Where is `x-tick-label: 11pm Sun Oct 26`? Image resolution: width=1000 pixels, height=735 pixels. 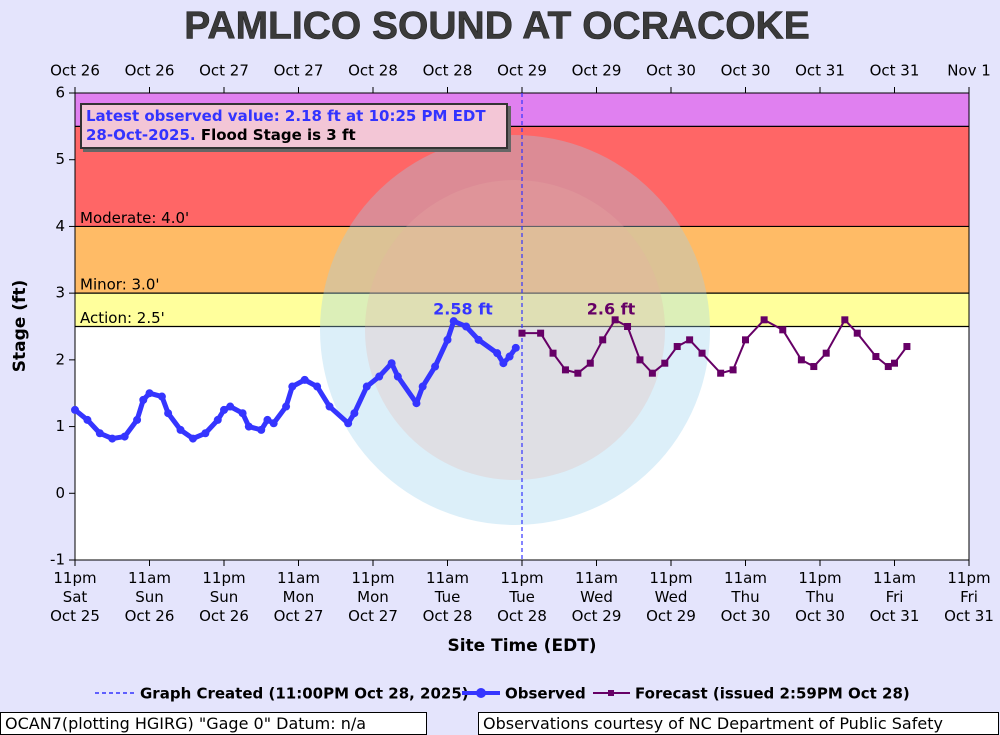 x-tick-label: 11pm Sun Oct 26 is located at coordinates (224, 597).